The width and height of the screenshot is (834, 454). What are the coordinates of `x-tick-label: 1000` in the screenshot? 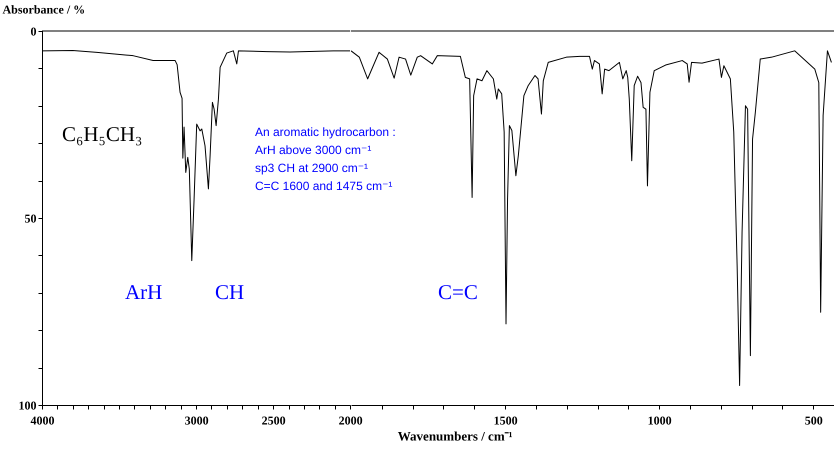 It's located at (660, 421).